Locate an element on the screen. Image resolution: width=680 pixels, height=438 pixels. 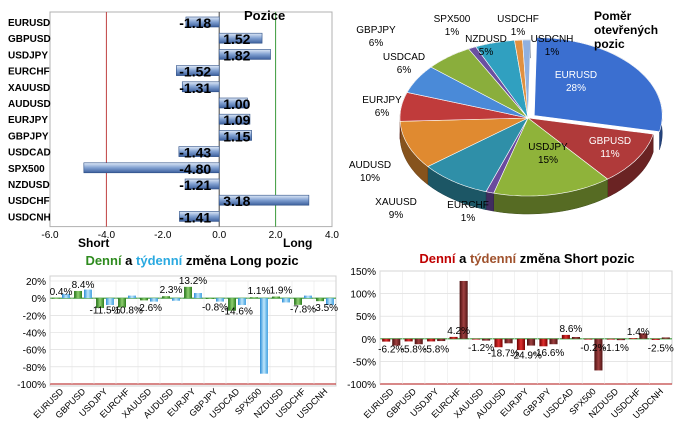
c4-bar-usdcnh-s1 is located at coordinates (655, 339).